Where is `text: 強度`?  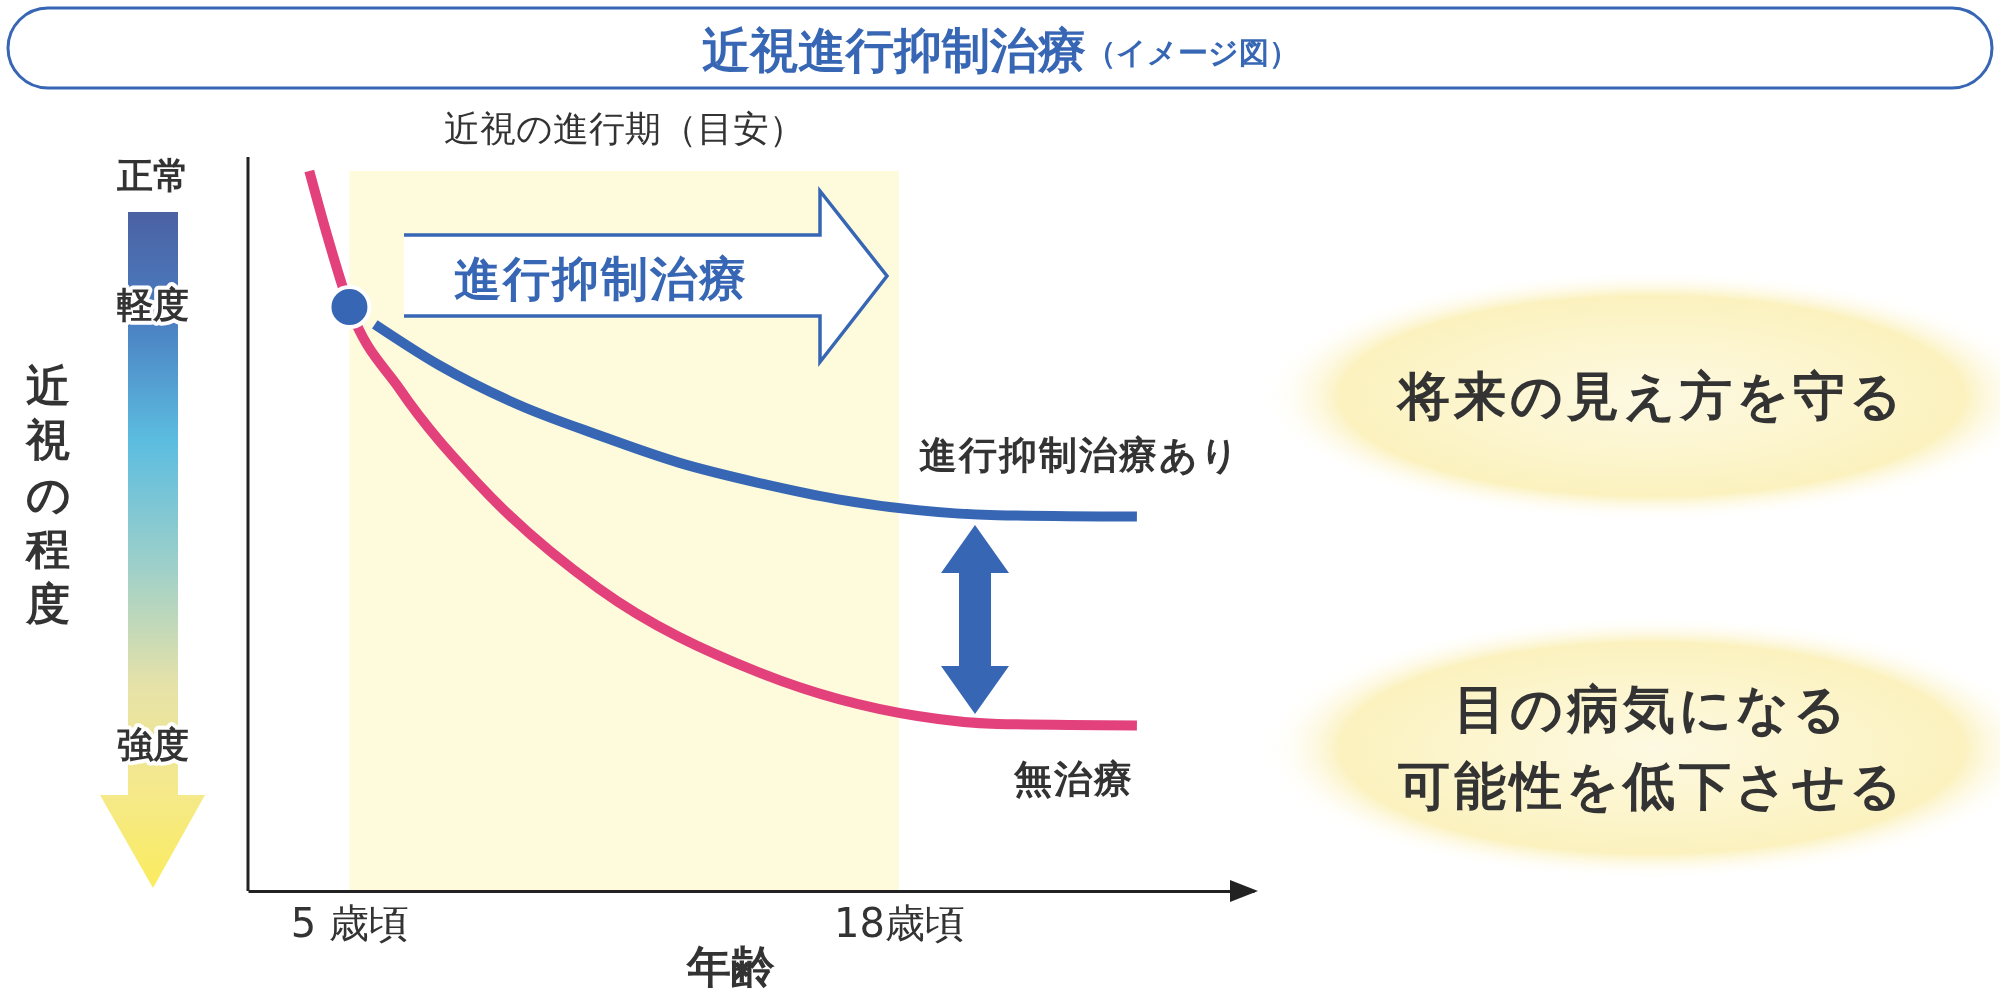
text: 強度 is located at coordinates (153, 744).